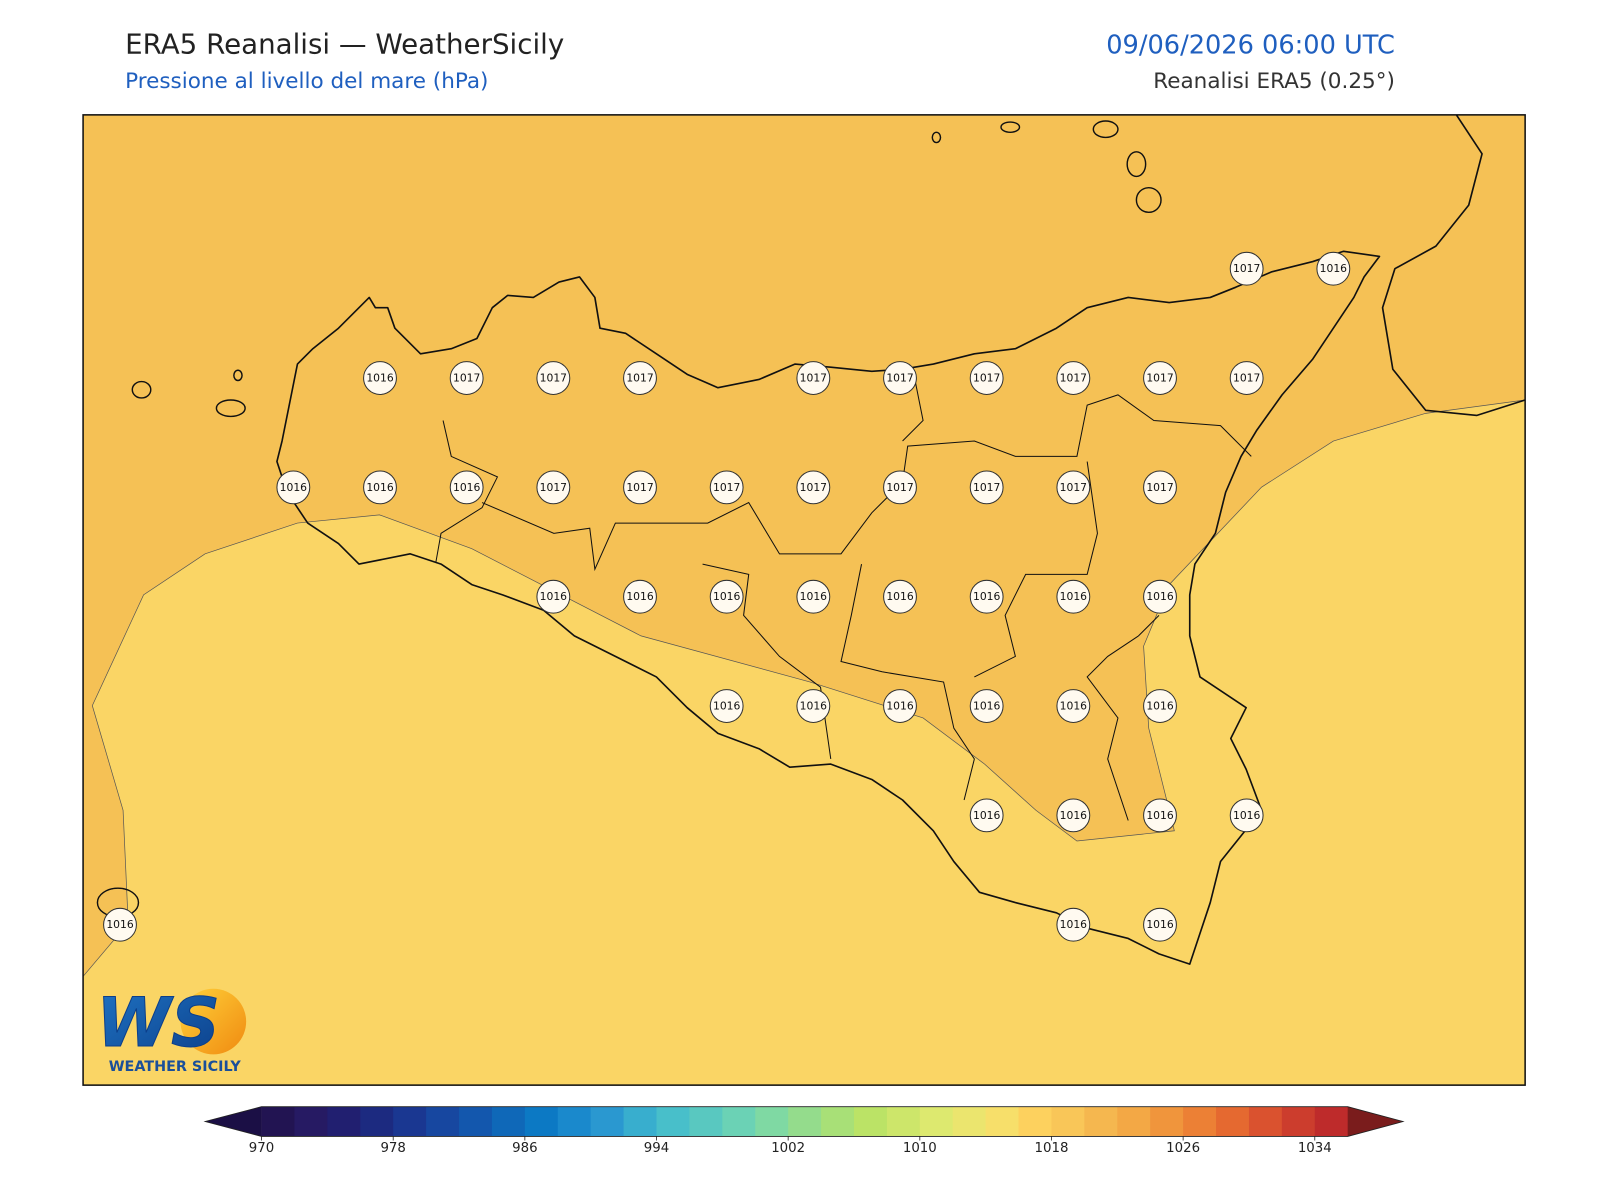 The image size is (1600, 1200). I want to click on colorbar-tick-label: 994, so click(656, 1148).